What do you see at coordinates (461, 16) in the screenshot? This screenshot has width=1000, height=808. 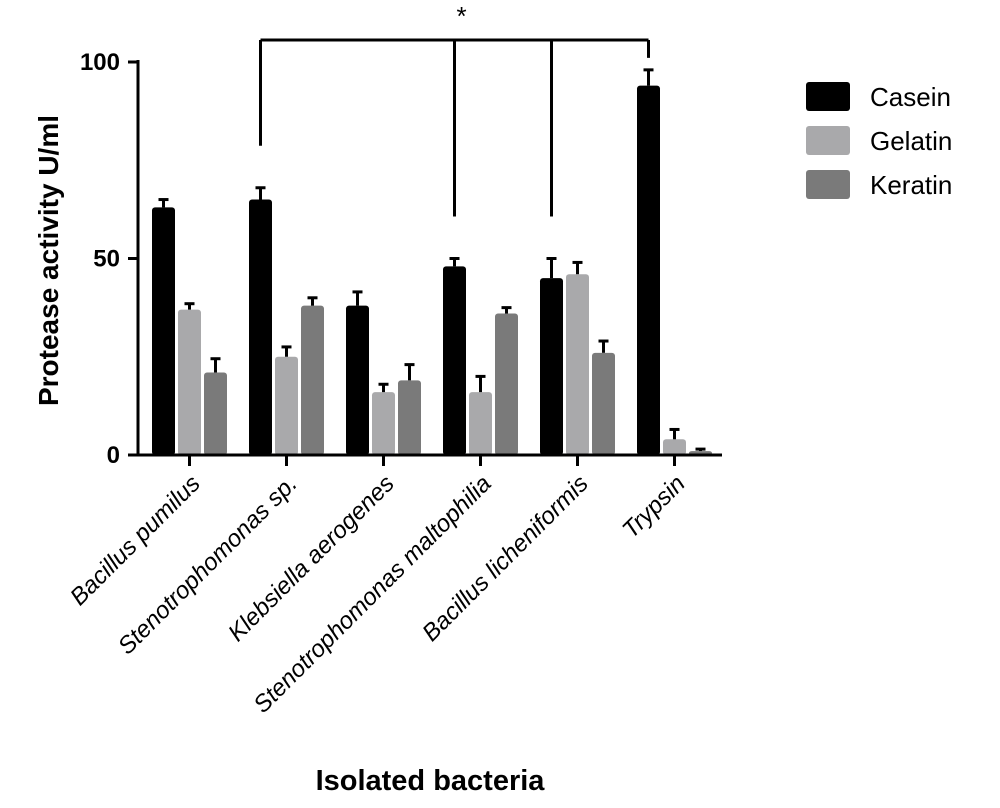 I see `significance-label: *` at bounding box center [461, 16].